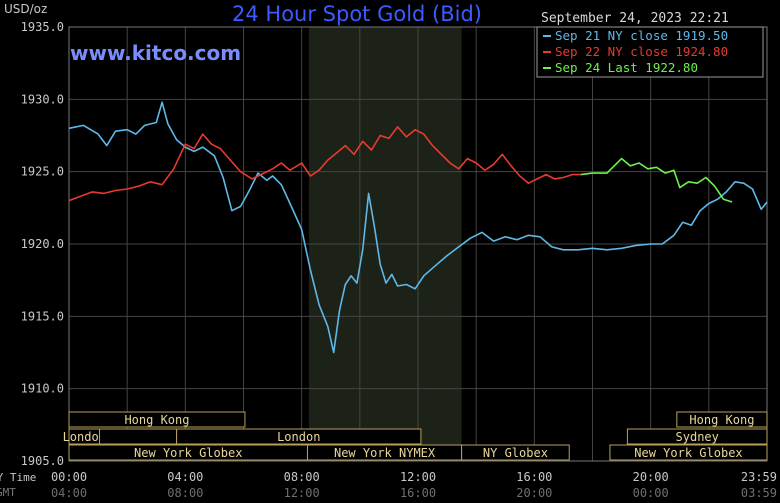 The image size is (780, 503). I want to click on x-tick-label-ny: 23:59, so click(759, 477).